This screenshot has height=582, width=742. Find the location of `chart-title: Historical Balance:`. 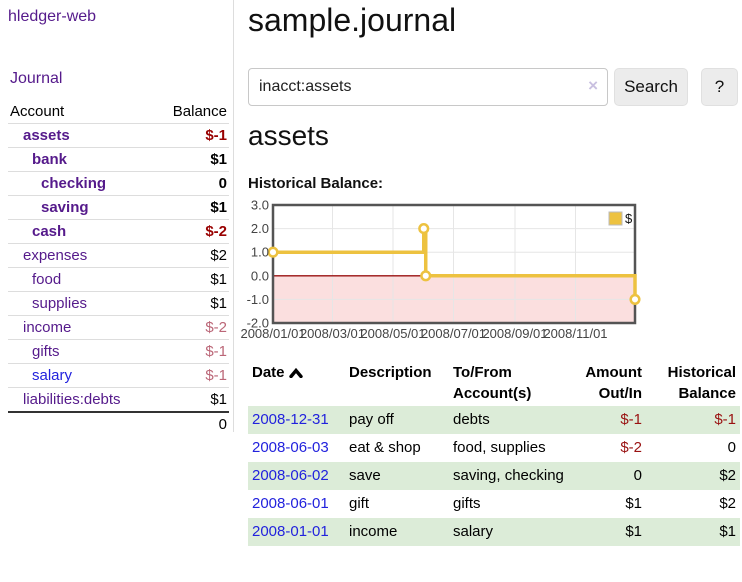

chart-title: Historical Balance: is located at coordinates (316, 183).